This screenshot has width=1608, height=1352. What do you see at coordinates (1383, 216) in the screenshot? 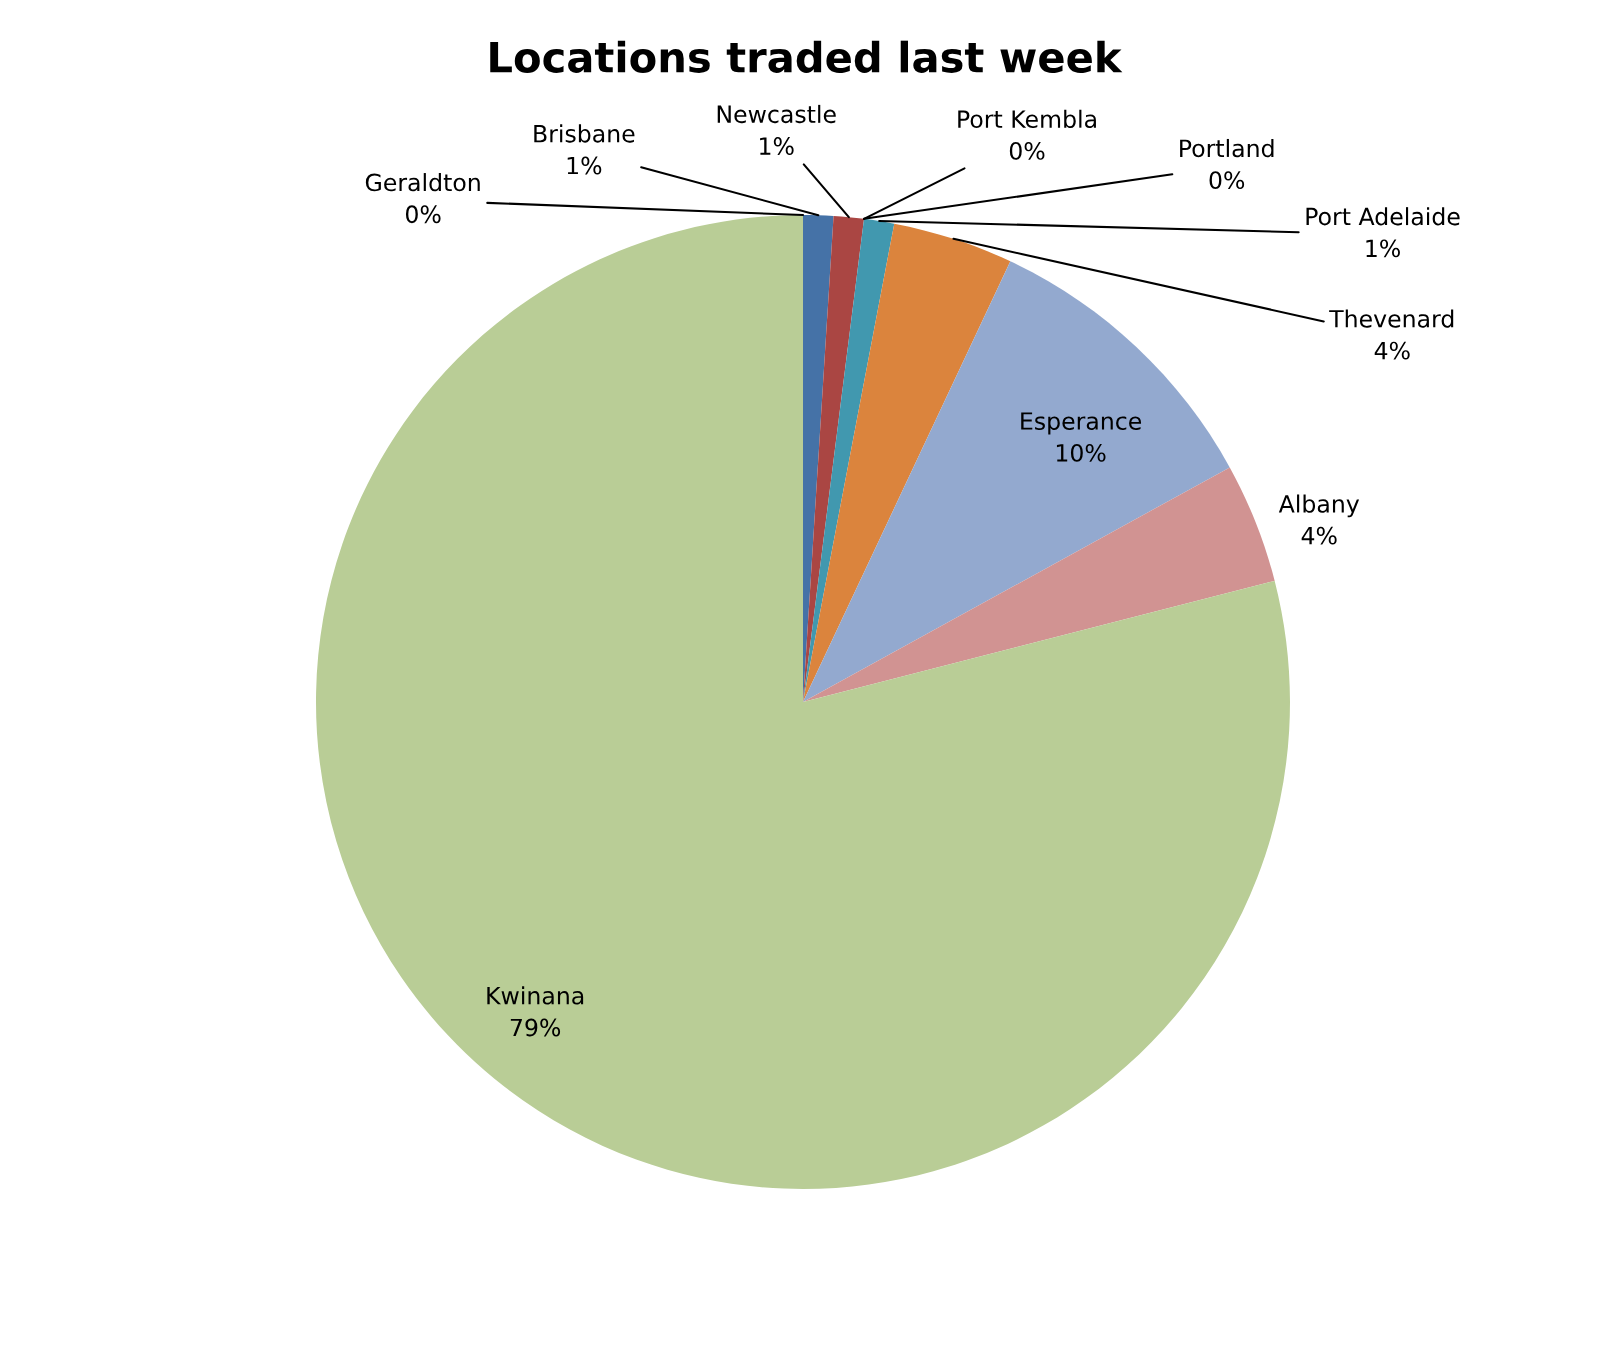
I see `slice-label: Port Adelaide` at bounding box center [1383, 216].